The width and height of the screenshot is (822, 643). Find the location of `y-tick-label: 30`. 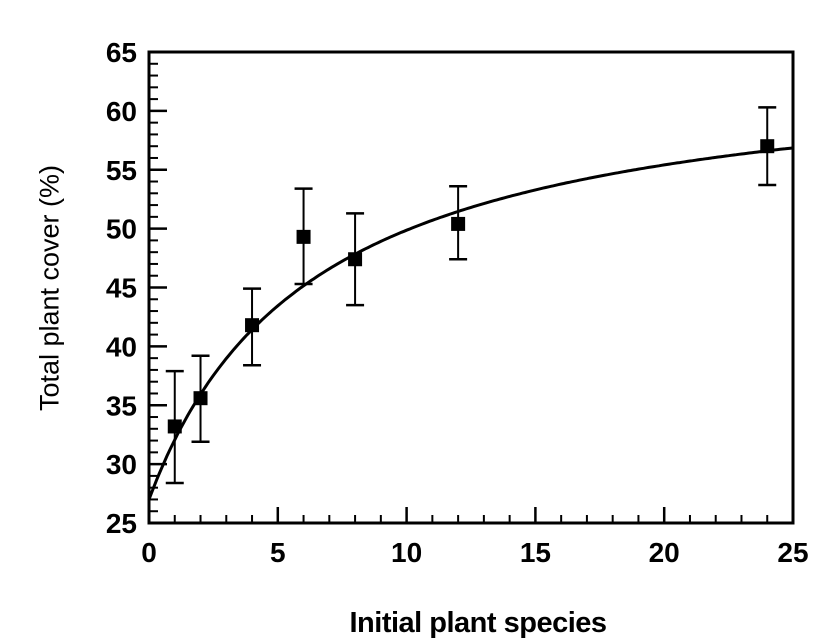

y-tick-label: 30 is located at coordinates (121, 464).